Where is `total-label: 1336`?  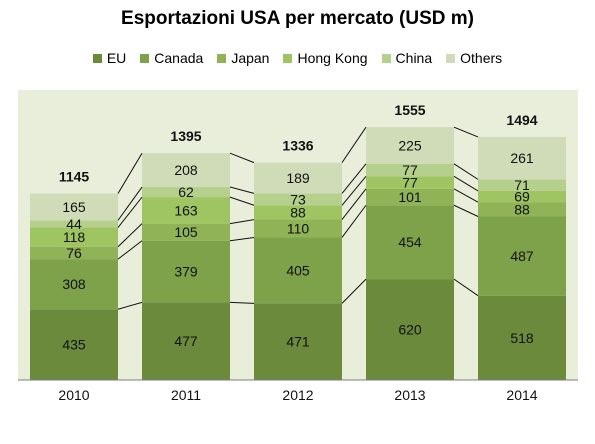
total-label: 1336 is located at coordinates (297, 146).